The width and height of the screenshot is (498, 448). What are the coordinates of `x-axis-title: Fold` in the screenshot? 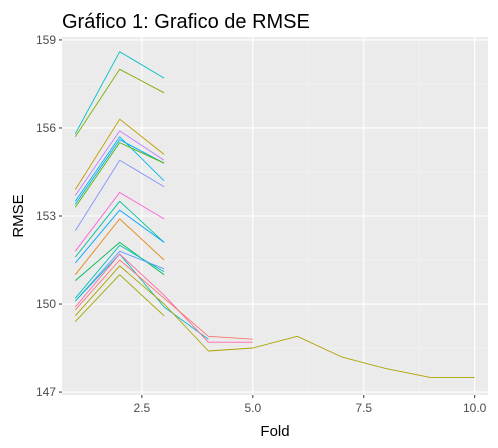 It's located at (274, 431).